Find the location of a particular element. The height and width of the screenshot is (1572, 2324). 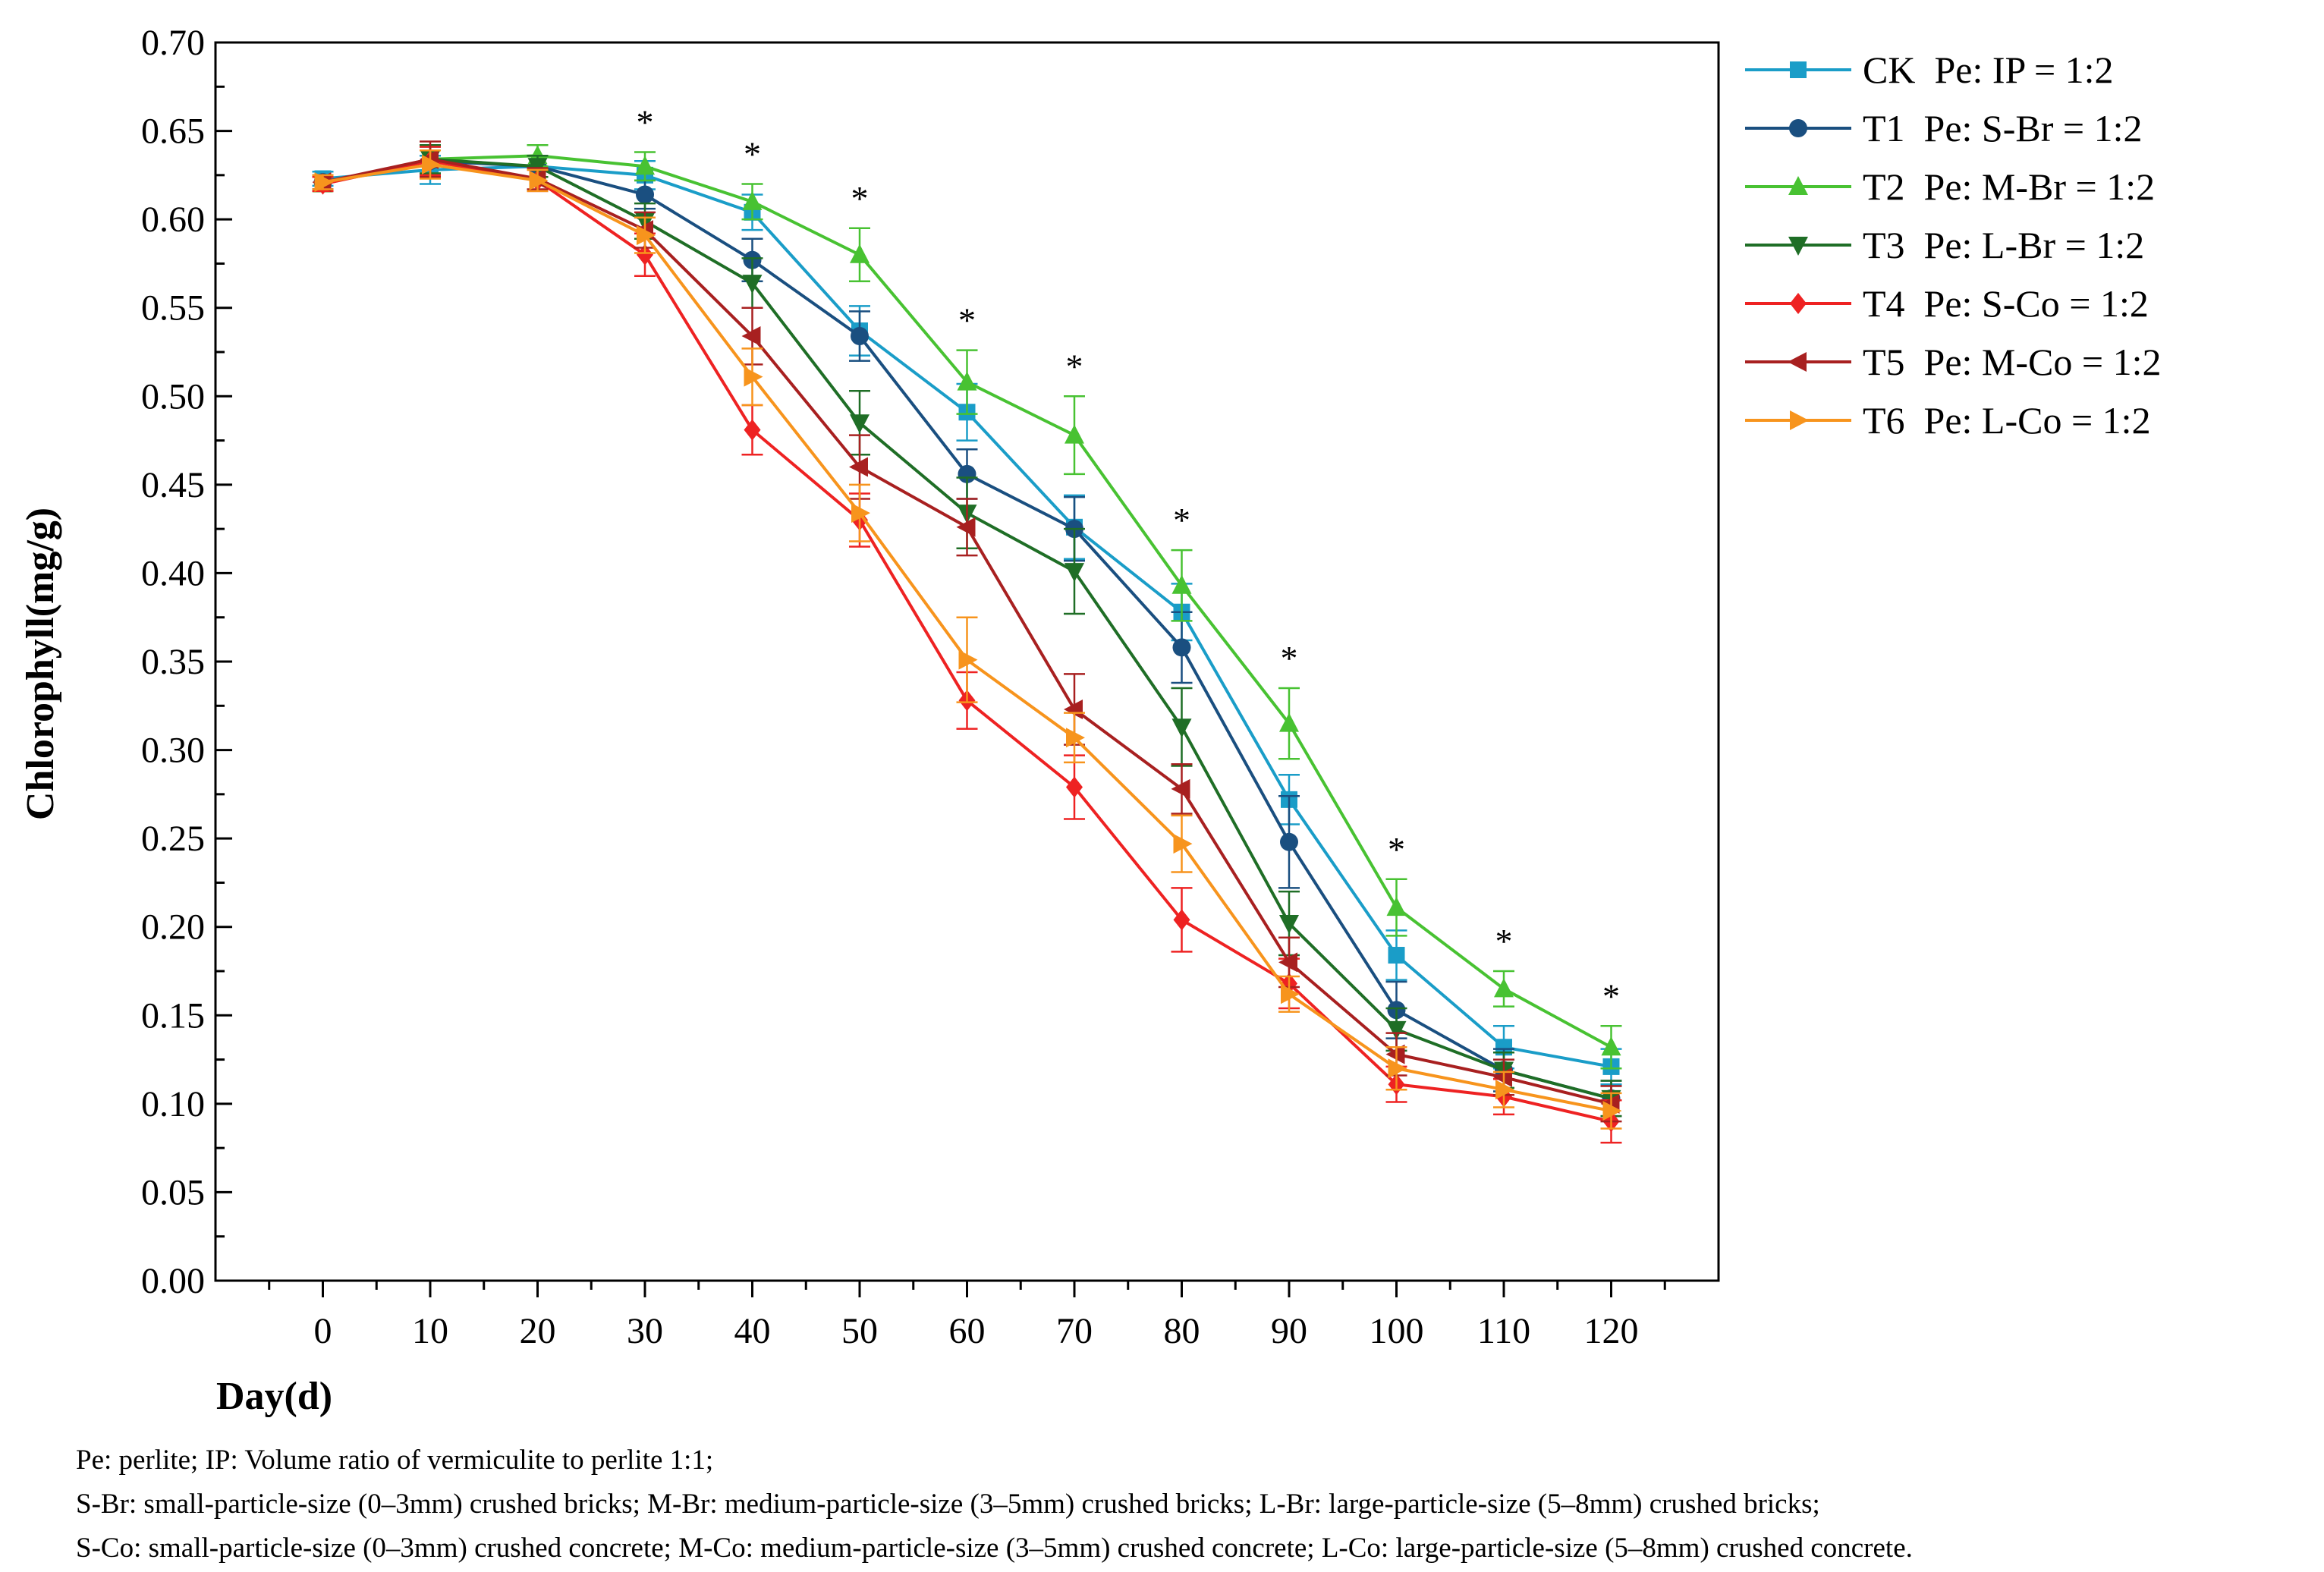

legend-item-t5: T5 Pe: M-Co = 1:2 is located at coordinates (1953, 362).